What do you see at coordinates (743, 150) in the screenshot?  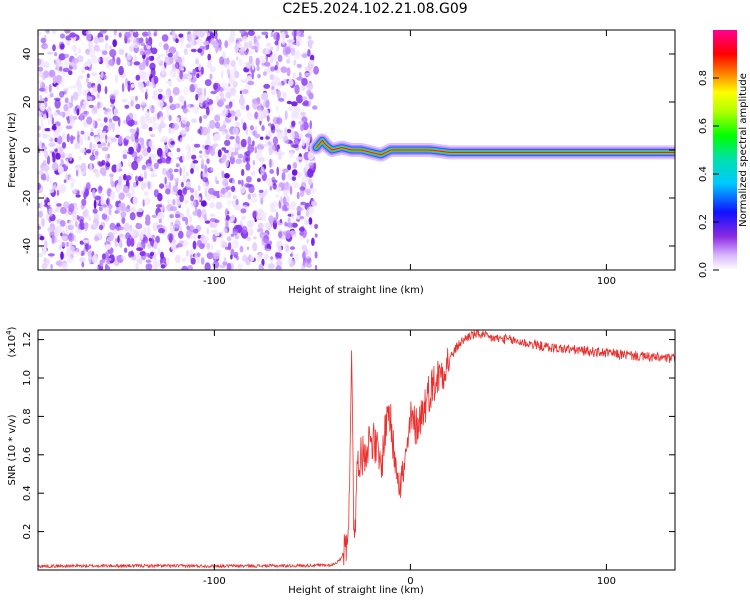 I see `colorbar-label: Normalized spectral amplitude` at bounding box center [743, 150].